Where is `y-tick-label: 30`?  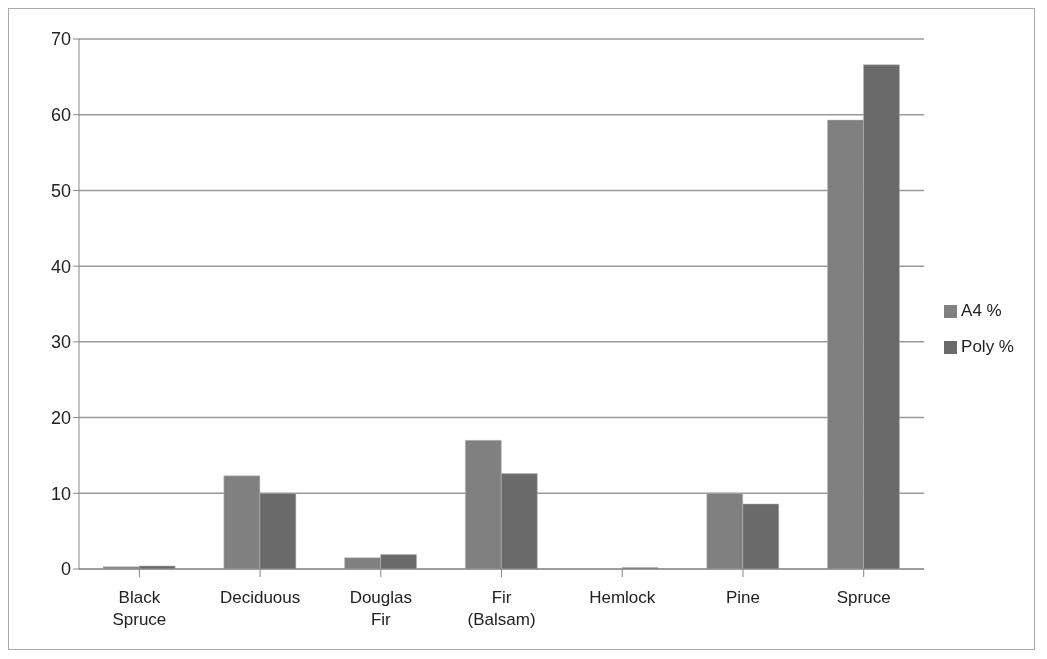
y-tick-label: 30 is located at coordinates (60, 342).